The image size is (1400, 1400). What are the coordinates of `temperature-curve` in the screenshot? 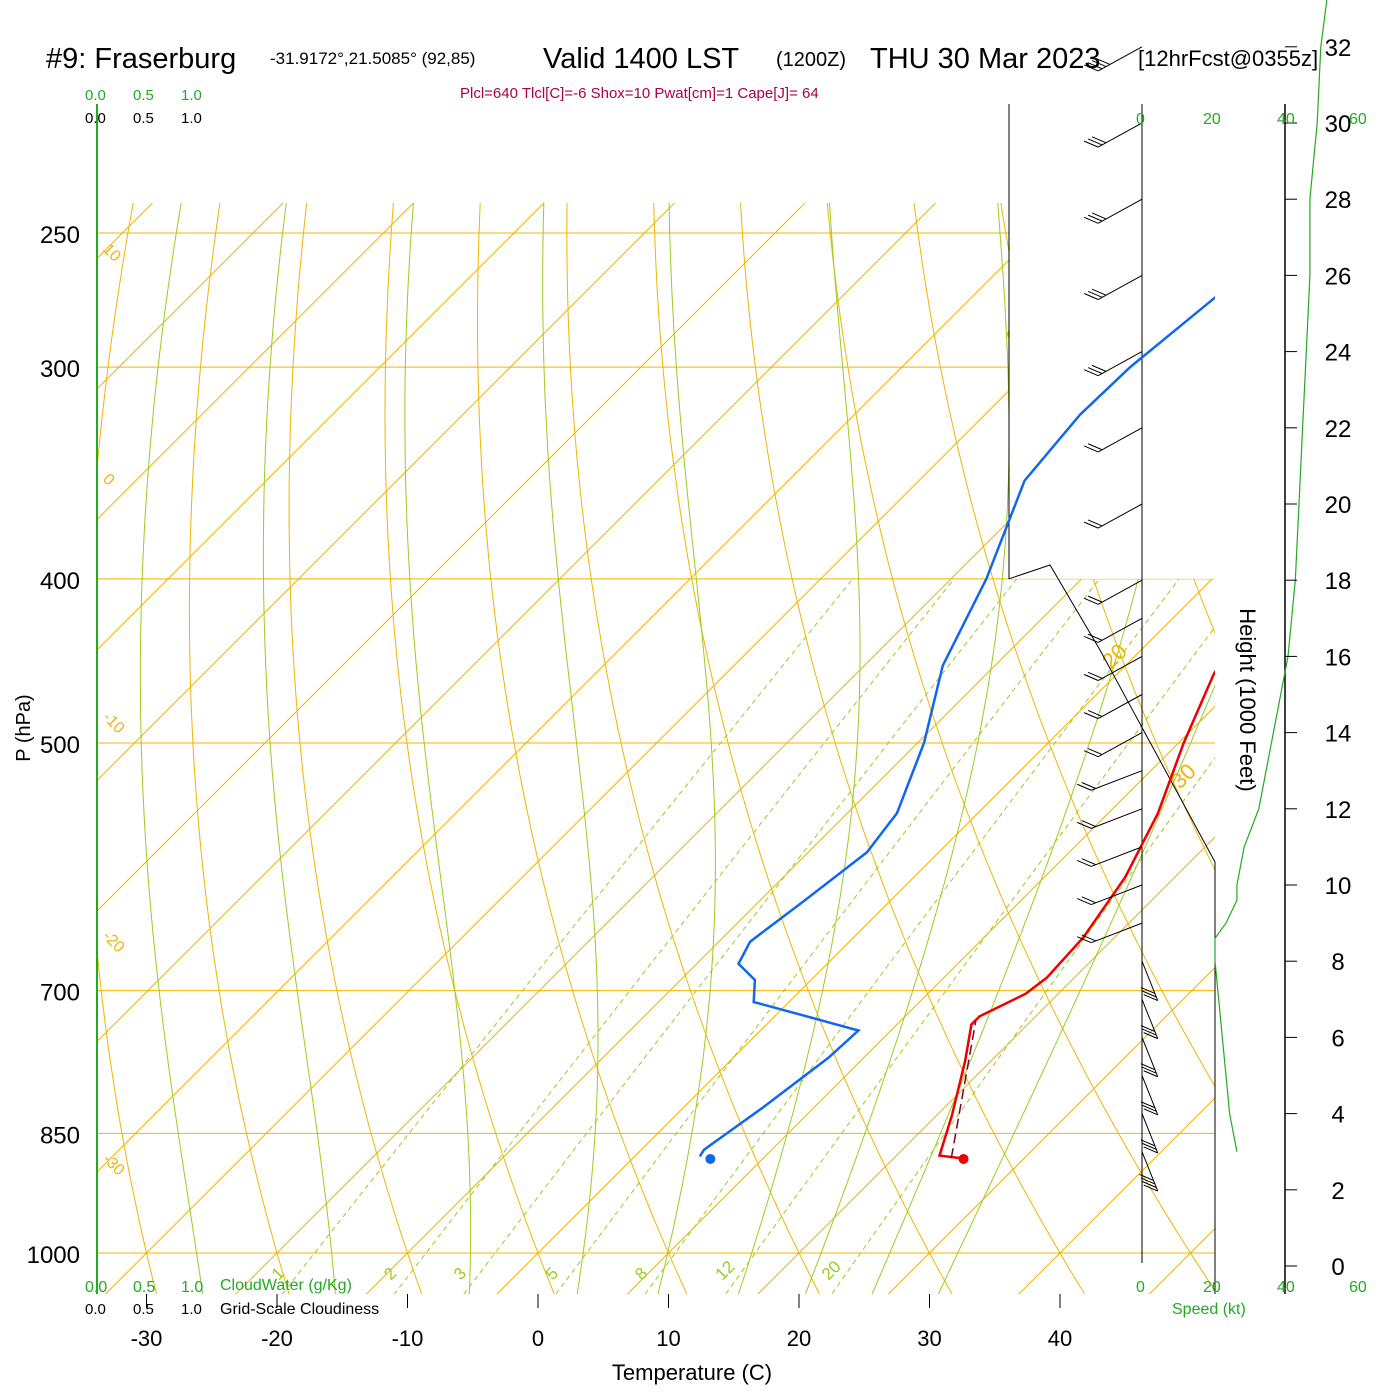 It's located at (1076, 914).